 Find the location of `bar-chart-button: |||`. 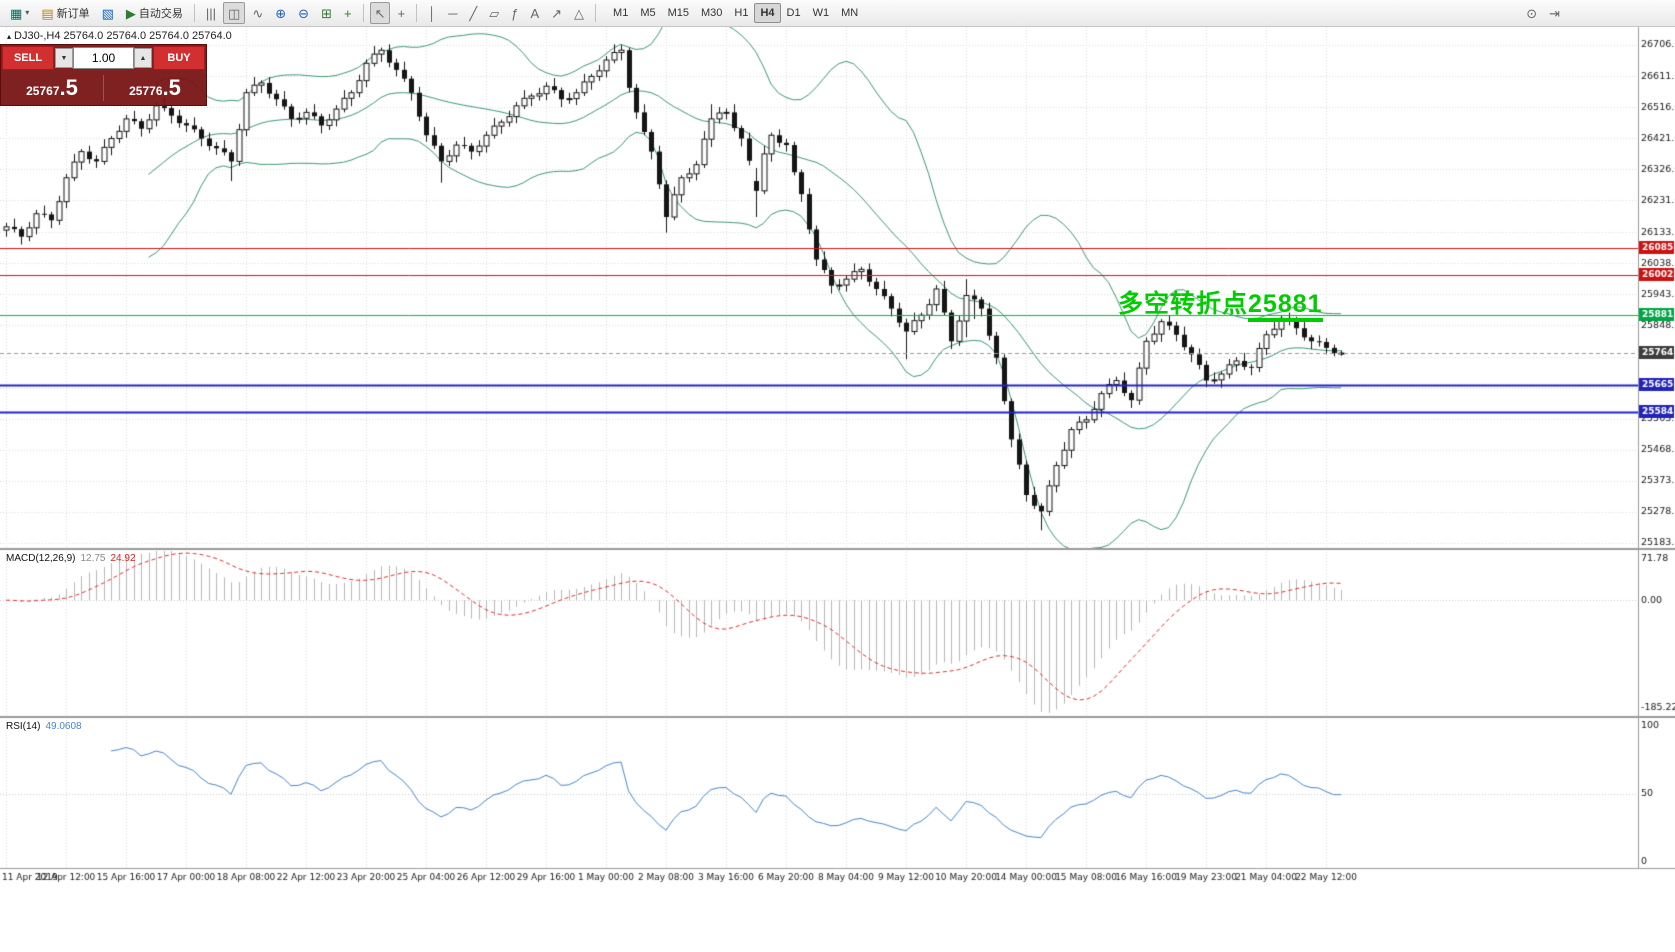

bar-chart-button: ||| is located at coordinates (211, 13).